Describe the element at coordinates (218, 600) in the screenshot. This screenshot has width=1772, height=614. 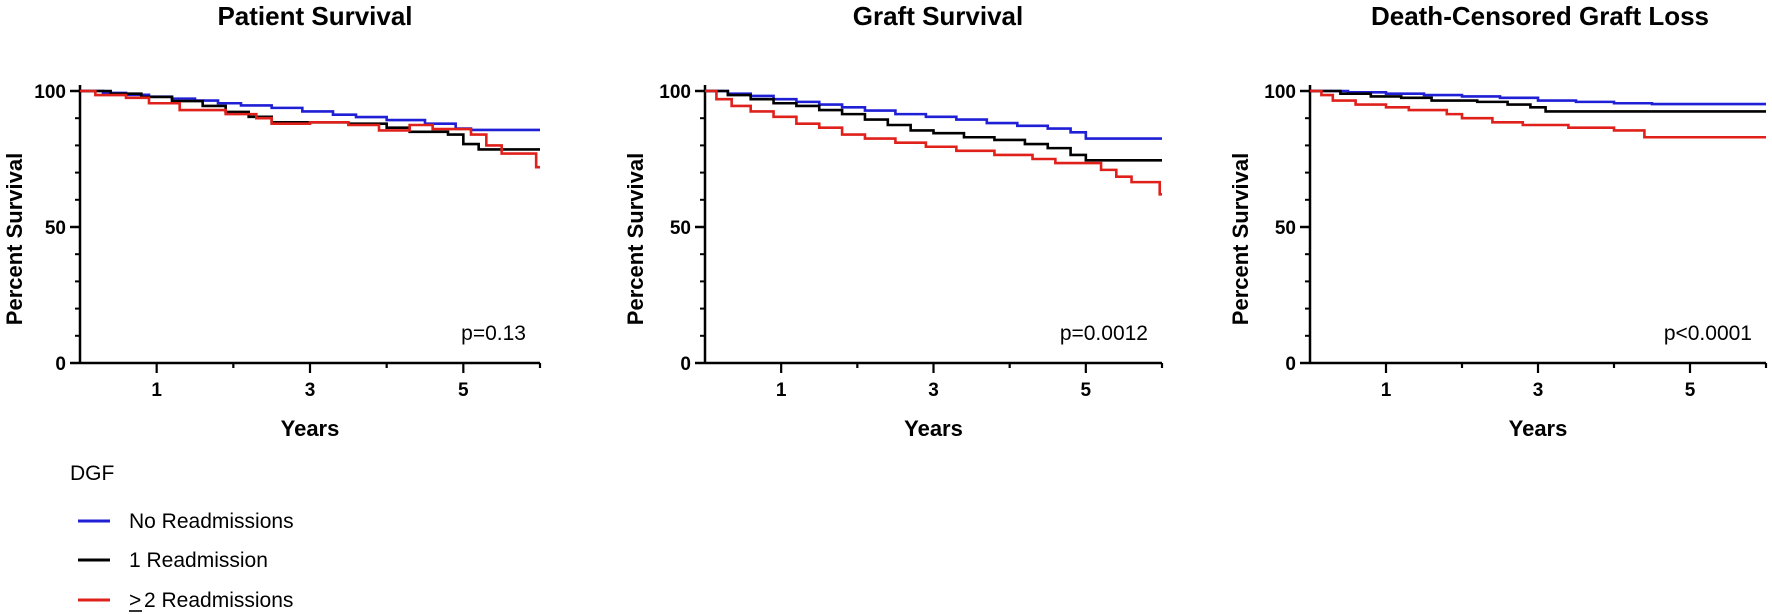
I see `legend-label-2plus-readmissions: 2 Readmissions` at that location.